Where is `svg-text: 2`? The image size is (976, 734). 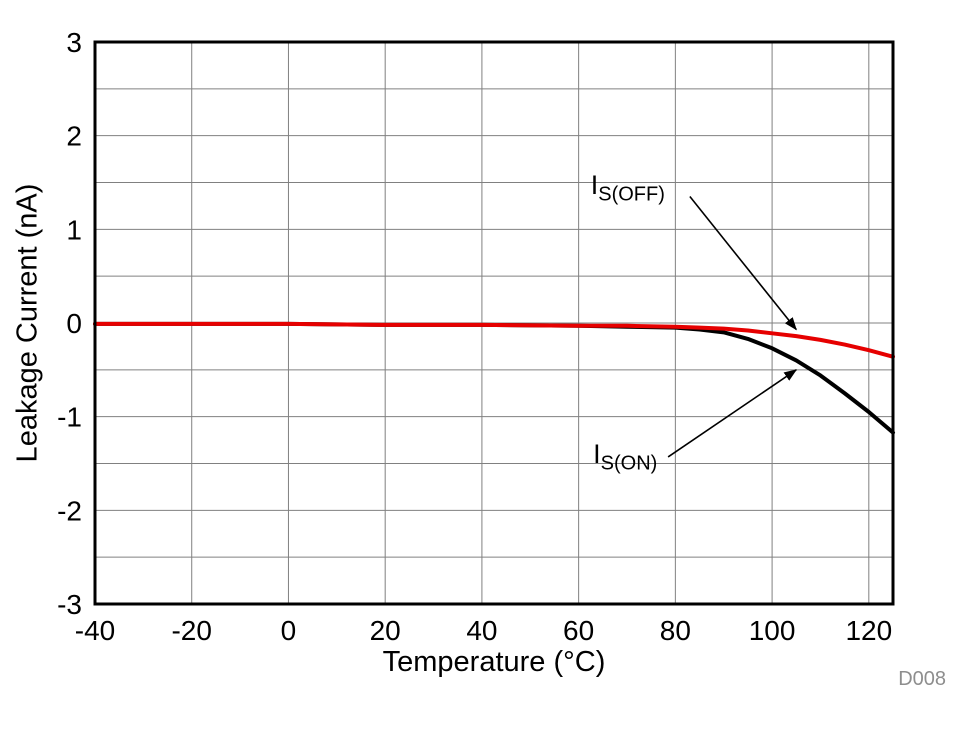
svg-text: 2 is located at coordinates (74, 136).